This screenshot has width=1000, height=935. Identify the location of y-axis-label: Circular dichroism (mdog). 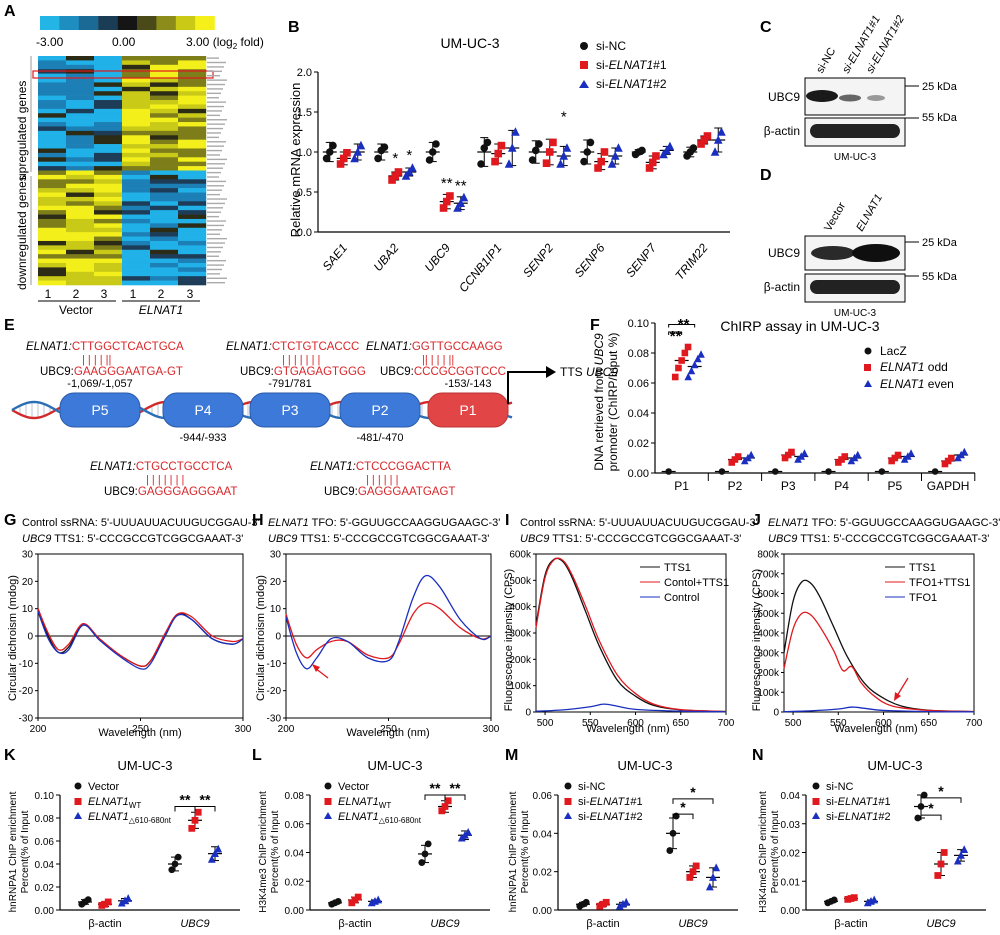
(261, 638).